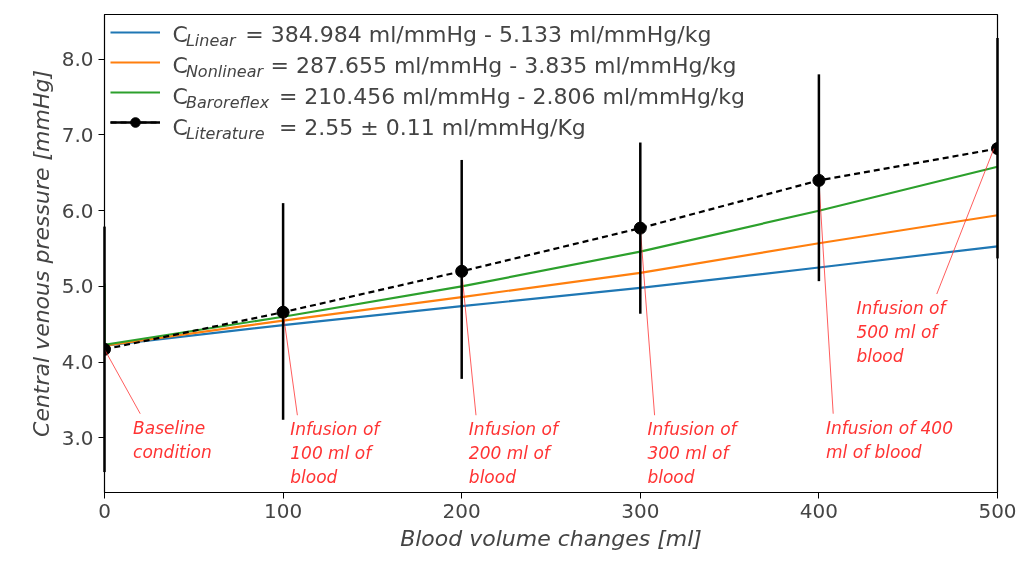  Describe the element at coordinates (461, 510) in the screenshot. I see `x-tick-label: 200` at that location.